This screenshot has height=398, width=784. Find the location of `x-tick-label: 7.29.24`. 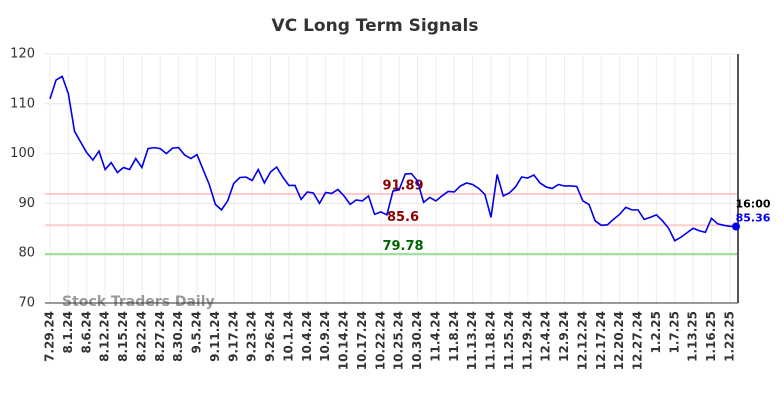

x-tick-label: 7.29.24 is located at coordinates (50, 336).